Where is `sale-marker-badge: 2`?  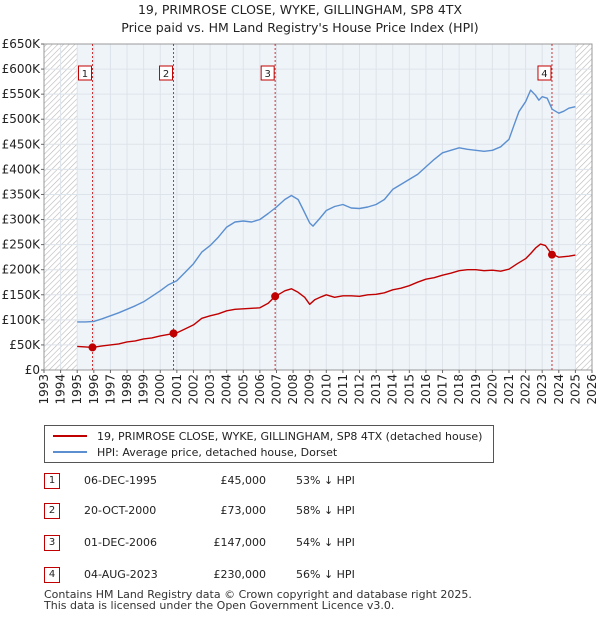 sale-marker-badge: 2 is located at coordinates (52, 511).